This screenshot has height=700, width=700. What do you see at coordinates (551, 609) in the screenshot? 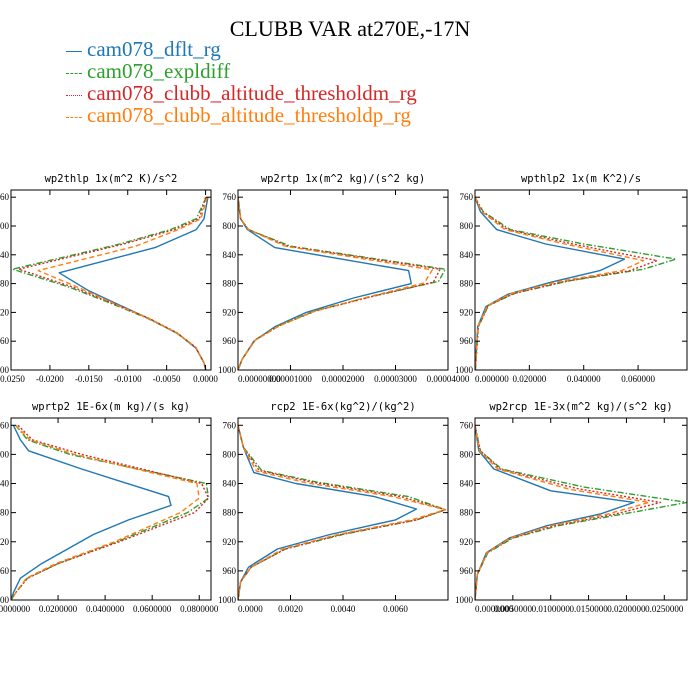
I see `x-tick-label: 0.0100000` at bounding box center [551, 609].